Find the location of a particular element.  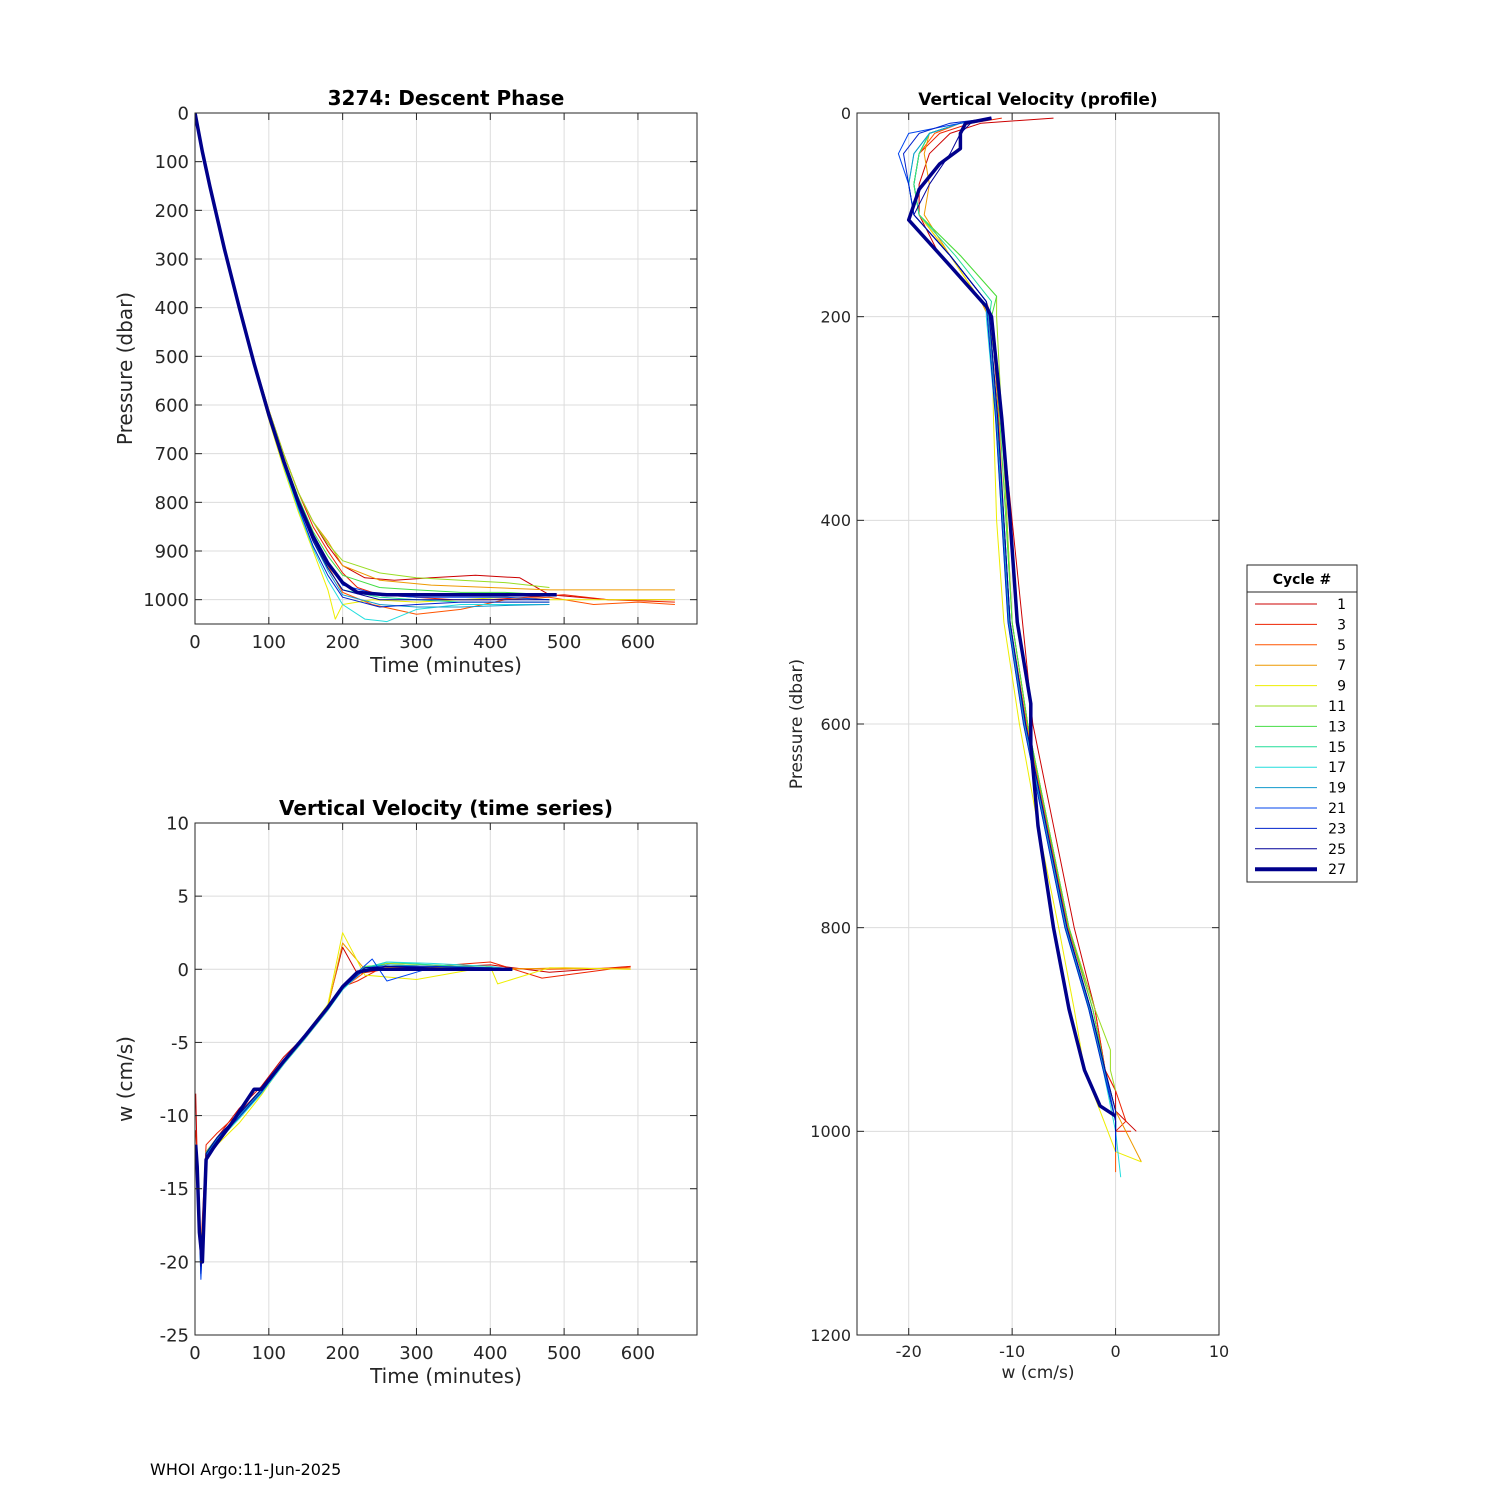

legend-label: 15 is located at coordinates (1337, 748).